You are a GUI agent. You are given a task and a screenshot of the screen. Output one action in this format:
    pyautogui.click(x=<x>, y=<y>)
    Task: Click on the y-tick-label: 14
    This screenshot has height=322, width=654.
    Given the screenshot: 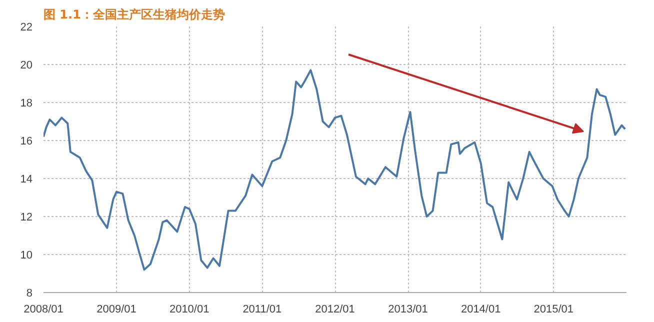 What is the action you would take?
    pyautogui.click(x=26, y=180)
    